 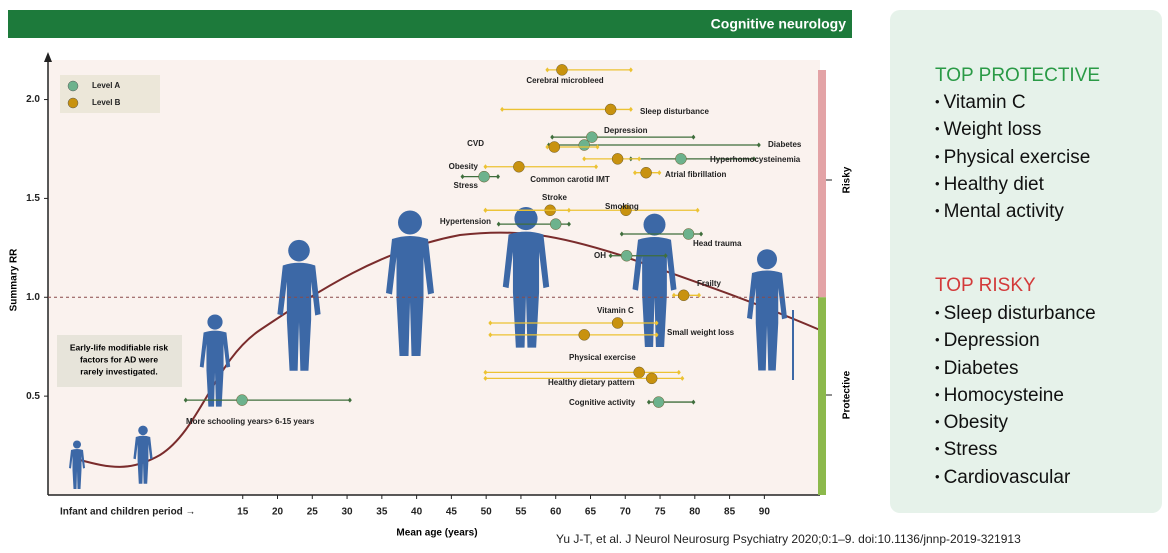 I want to click on list-item: Stress, so click(x=1015, y=449).